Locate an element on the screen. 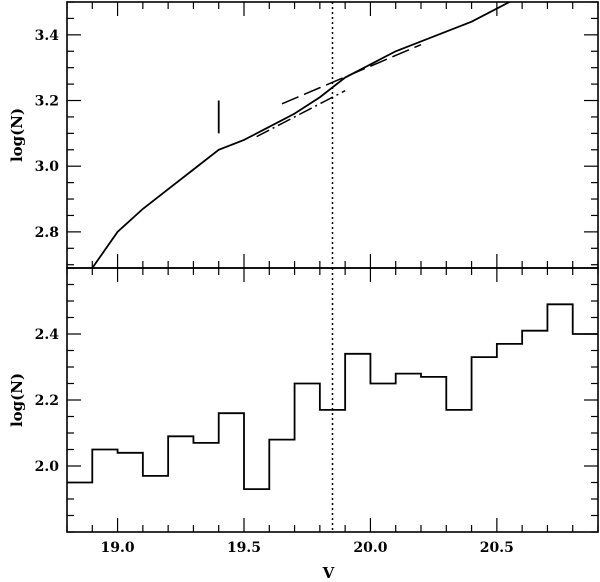  bottom-xtick-label: 20.0 is located at coordinates (370, 548).